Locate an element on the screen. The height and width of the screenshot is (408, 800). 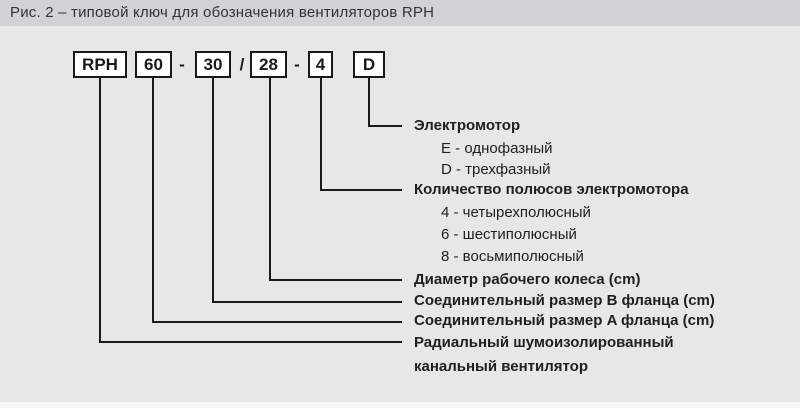
legend-label-flange-size-b: Соединительный размер B фланца (cm) is located at coordinates (564, 300).